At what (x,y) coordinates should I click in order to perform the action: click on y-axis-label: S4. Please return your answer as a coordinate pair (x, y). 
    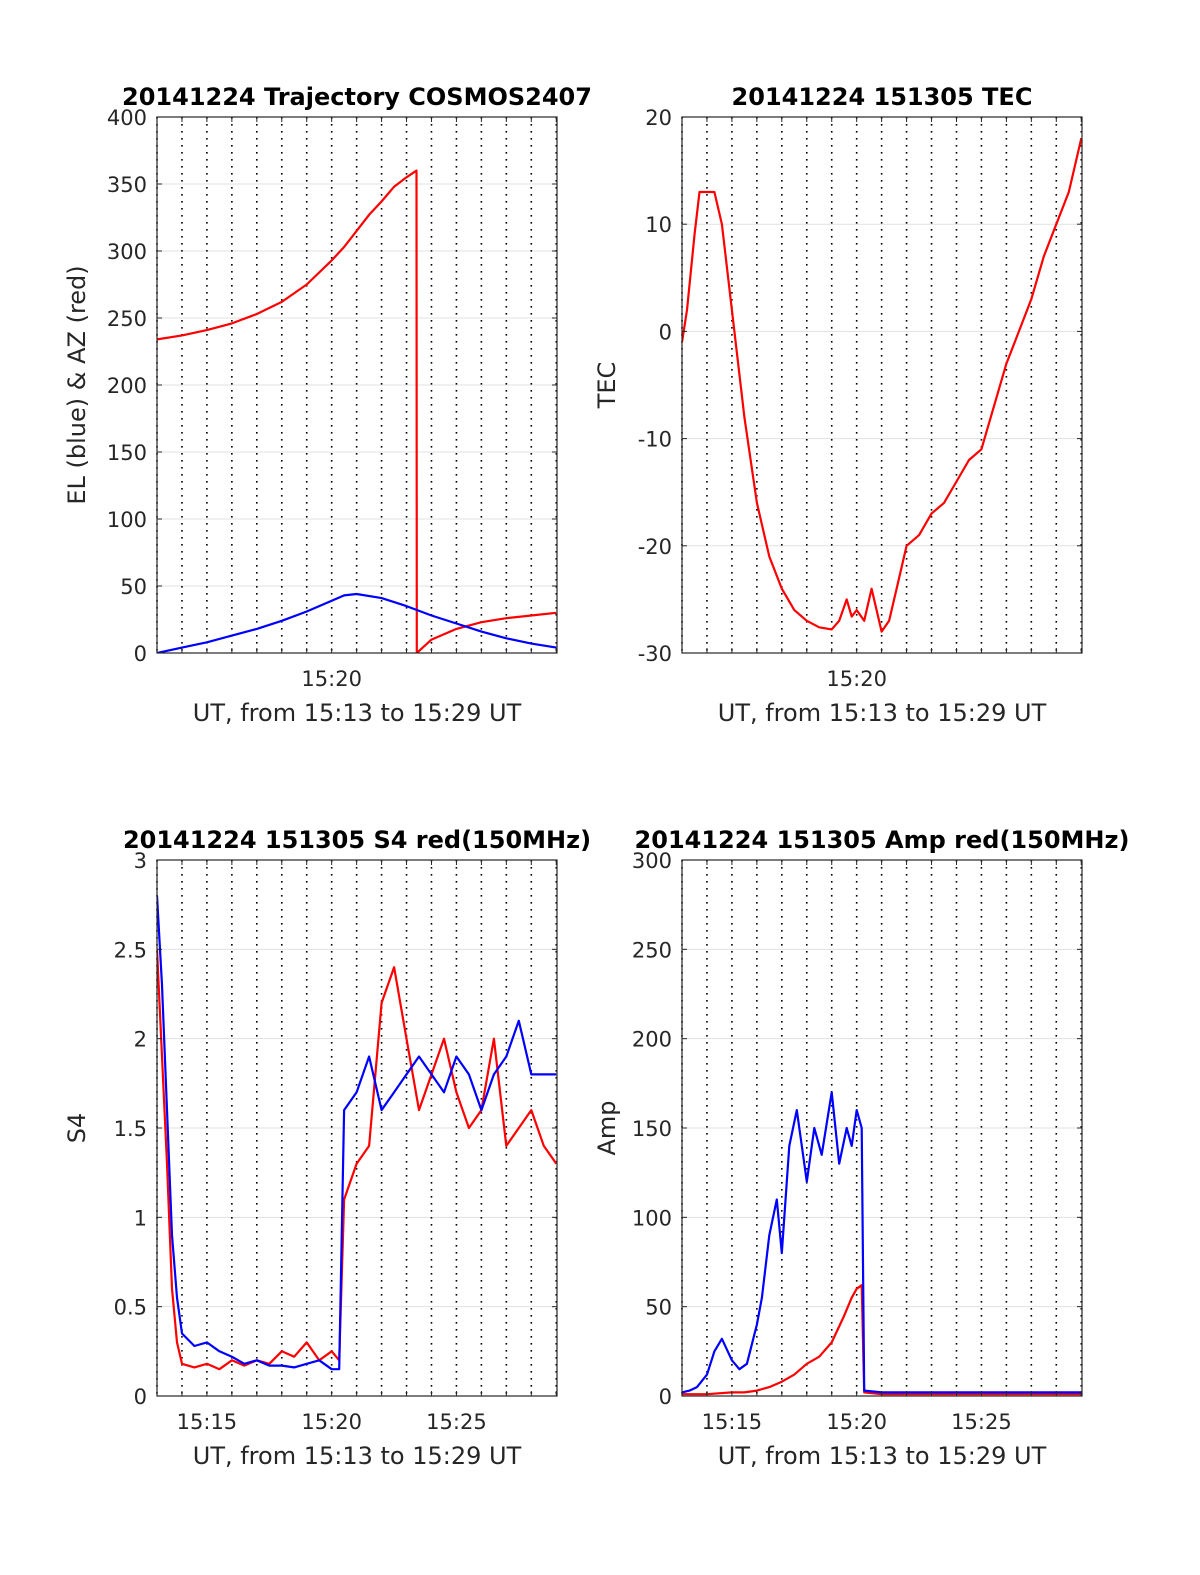
    Looking at the image, I should click on (77, 1128).